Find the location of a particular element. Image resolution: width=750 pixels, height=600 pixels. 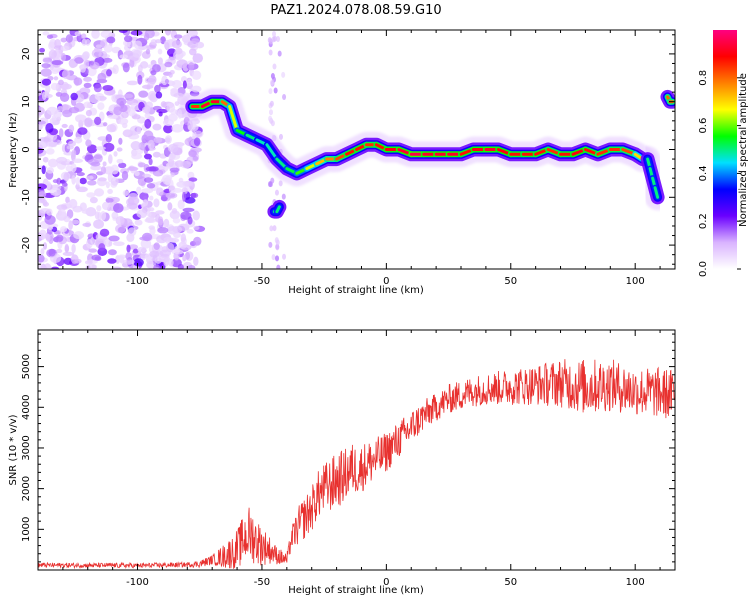

colorbar-tick-label: 0.0 is located at coordinates (703, 269).